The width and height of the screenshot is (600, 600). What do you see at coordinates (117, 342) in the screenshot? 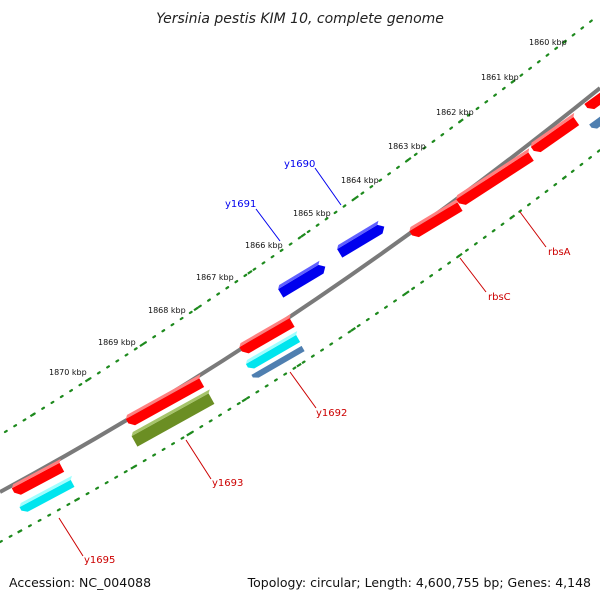
I see `scale-label: 1869 kbp` at bounding box center [117, 342].